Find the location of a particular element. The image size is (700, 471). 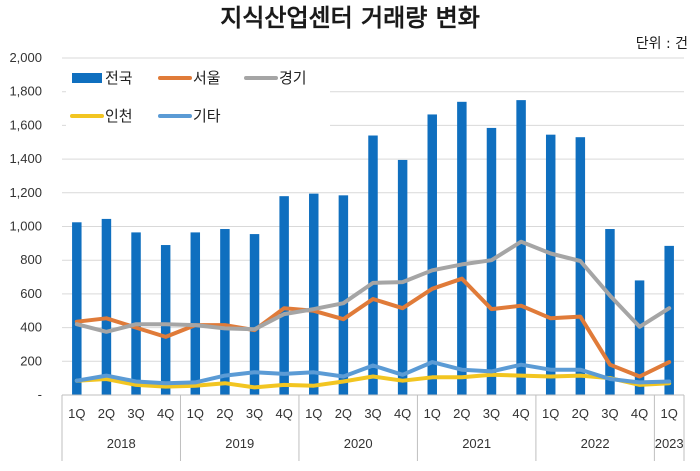

legend-label-서울: 서울 is located at coordinates (207, 78).